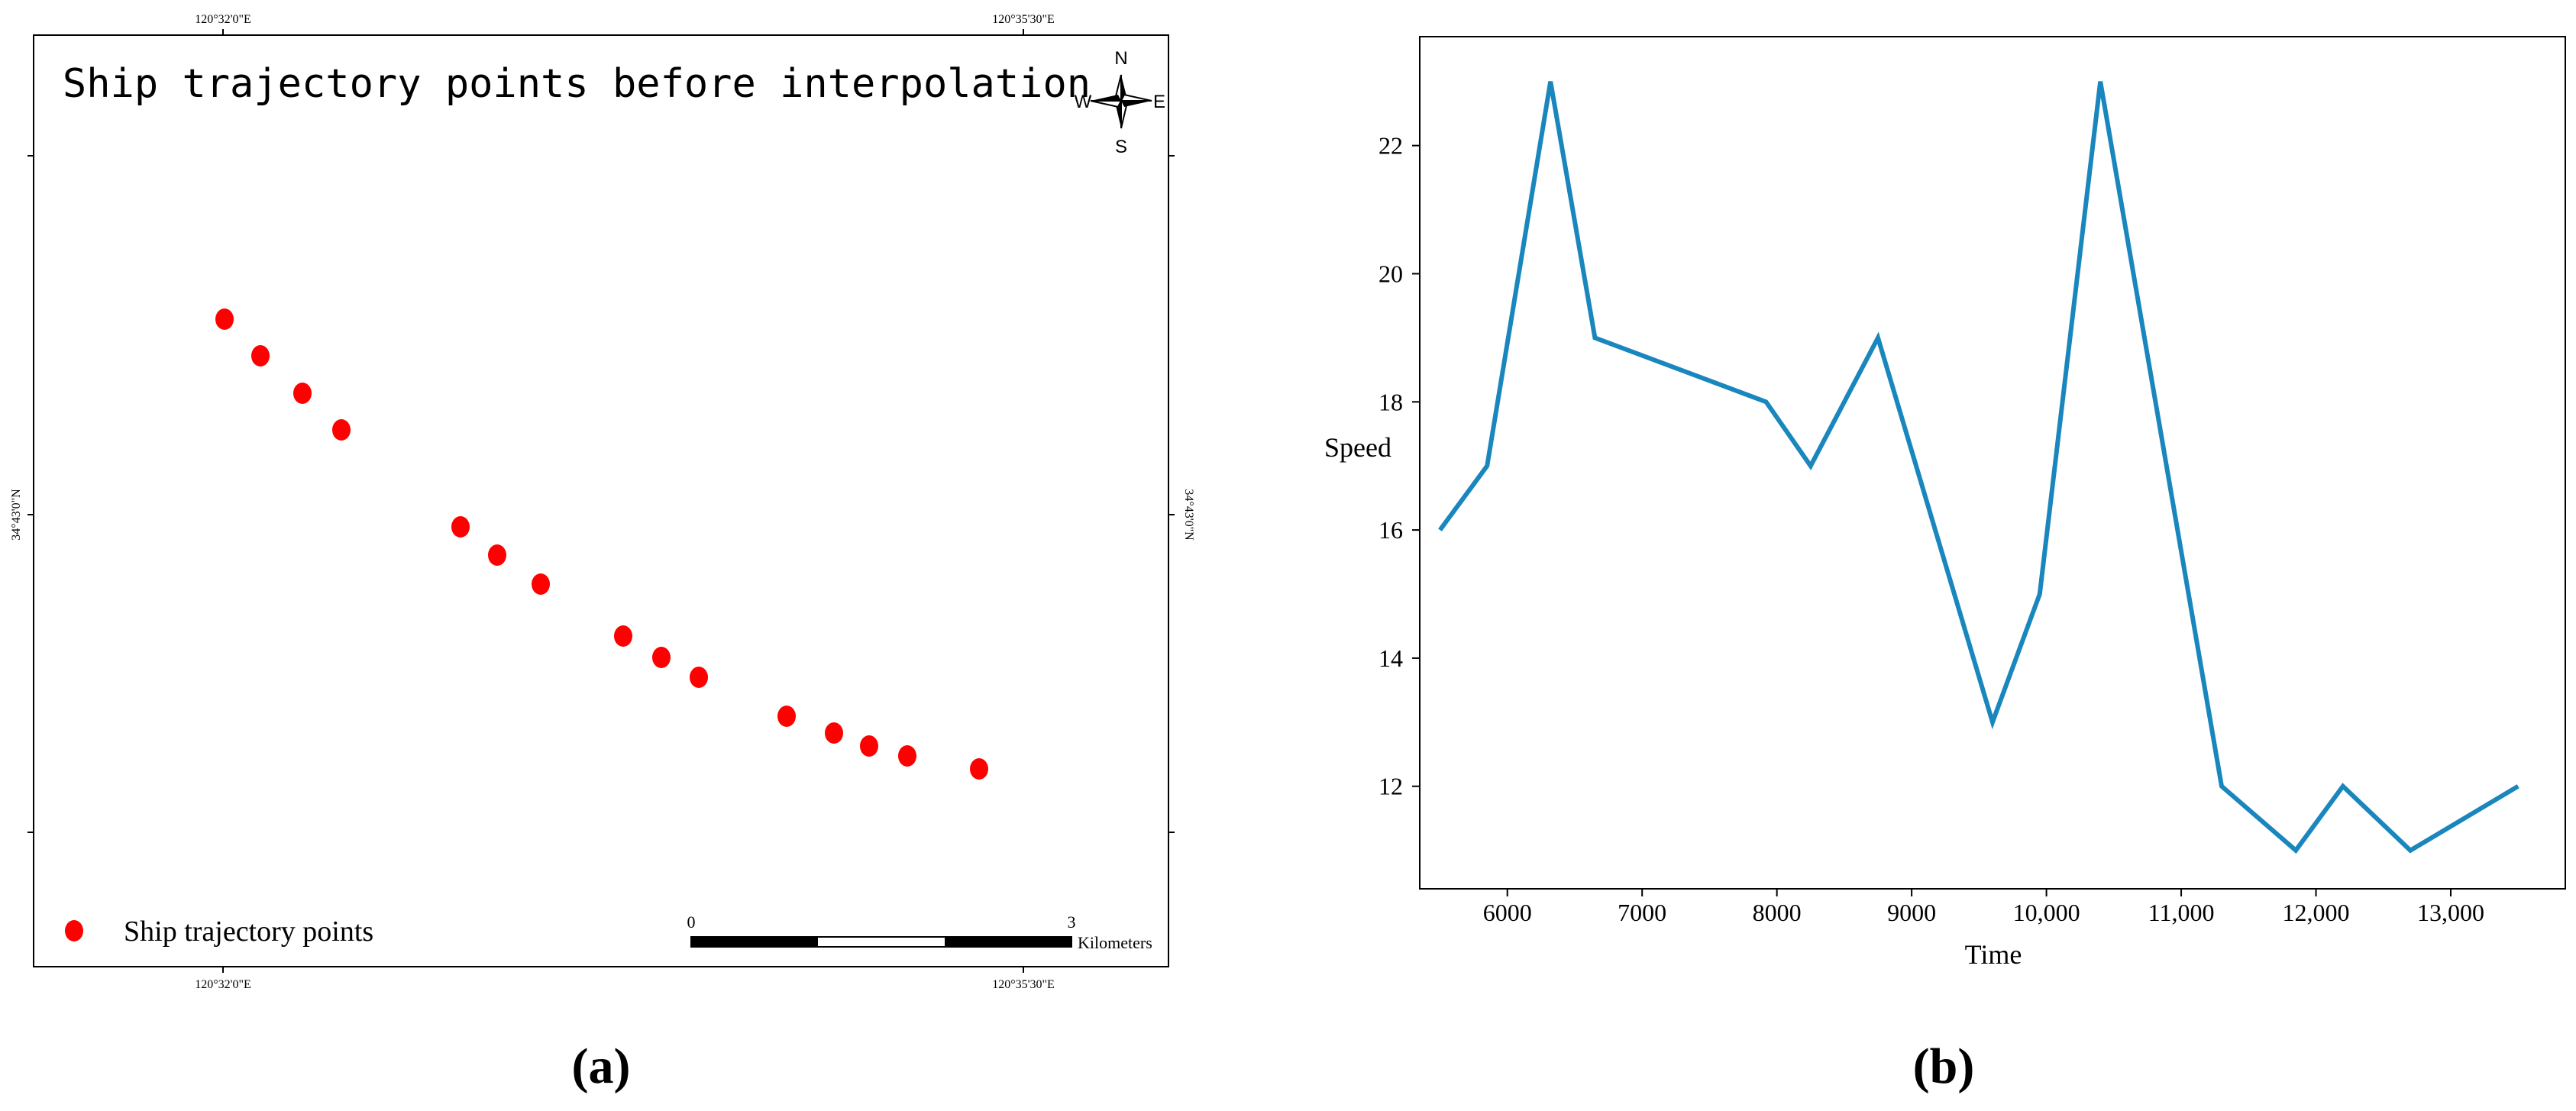 The width and height of the screenshot is (2576, 1111). I want to click on x-tick-label: 11,000, so click(2181, 912).